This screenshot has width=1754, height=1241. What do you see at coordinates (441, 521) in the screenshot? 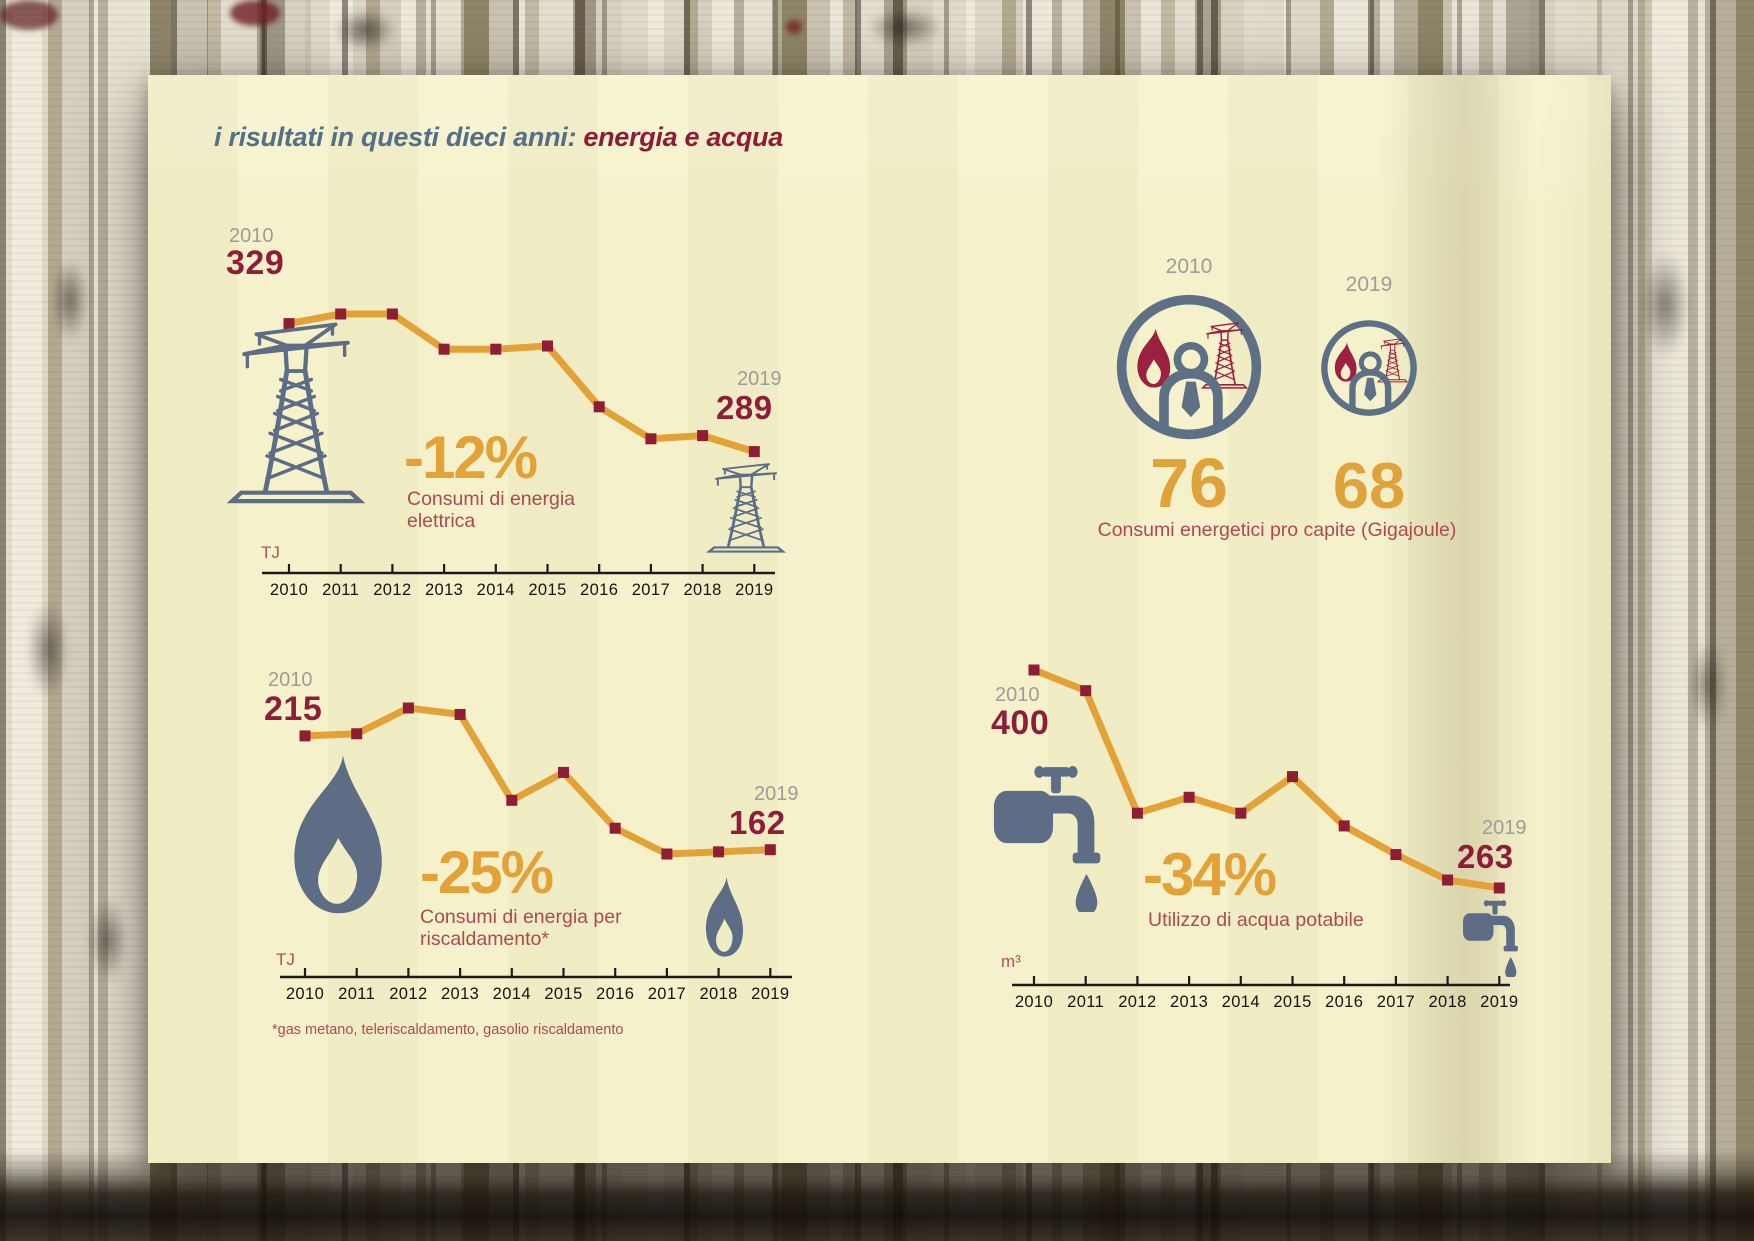
I see `chart1-caption-line2: elettrica` at bounding box center [441, 521].